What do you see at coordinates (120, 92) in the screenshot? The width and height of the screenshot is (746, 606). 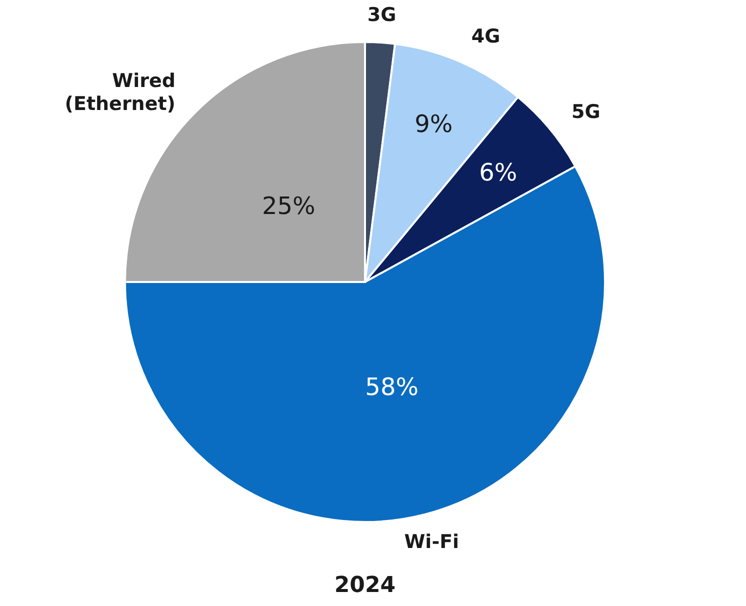 I see `slice-label: Wired (Ethernet)` at bounding box center [120, 92].